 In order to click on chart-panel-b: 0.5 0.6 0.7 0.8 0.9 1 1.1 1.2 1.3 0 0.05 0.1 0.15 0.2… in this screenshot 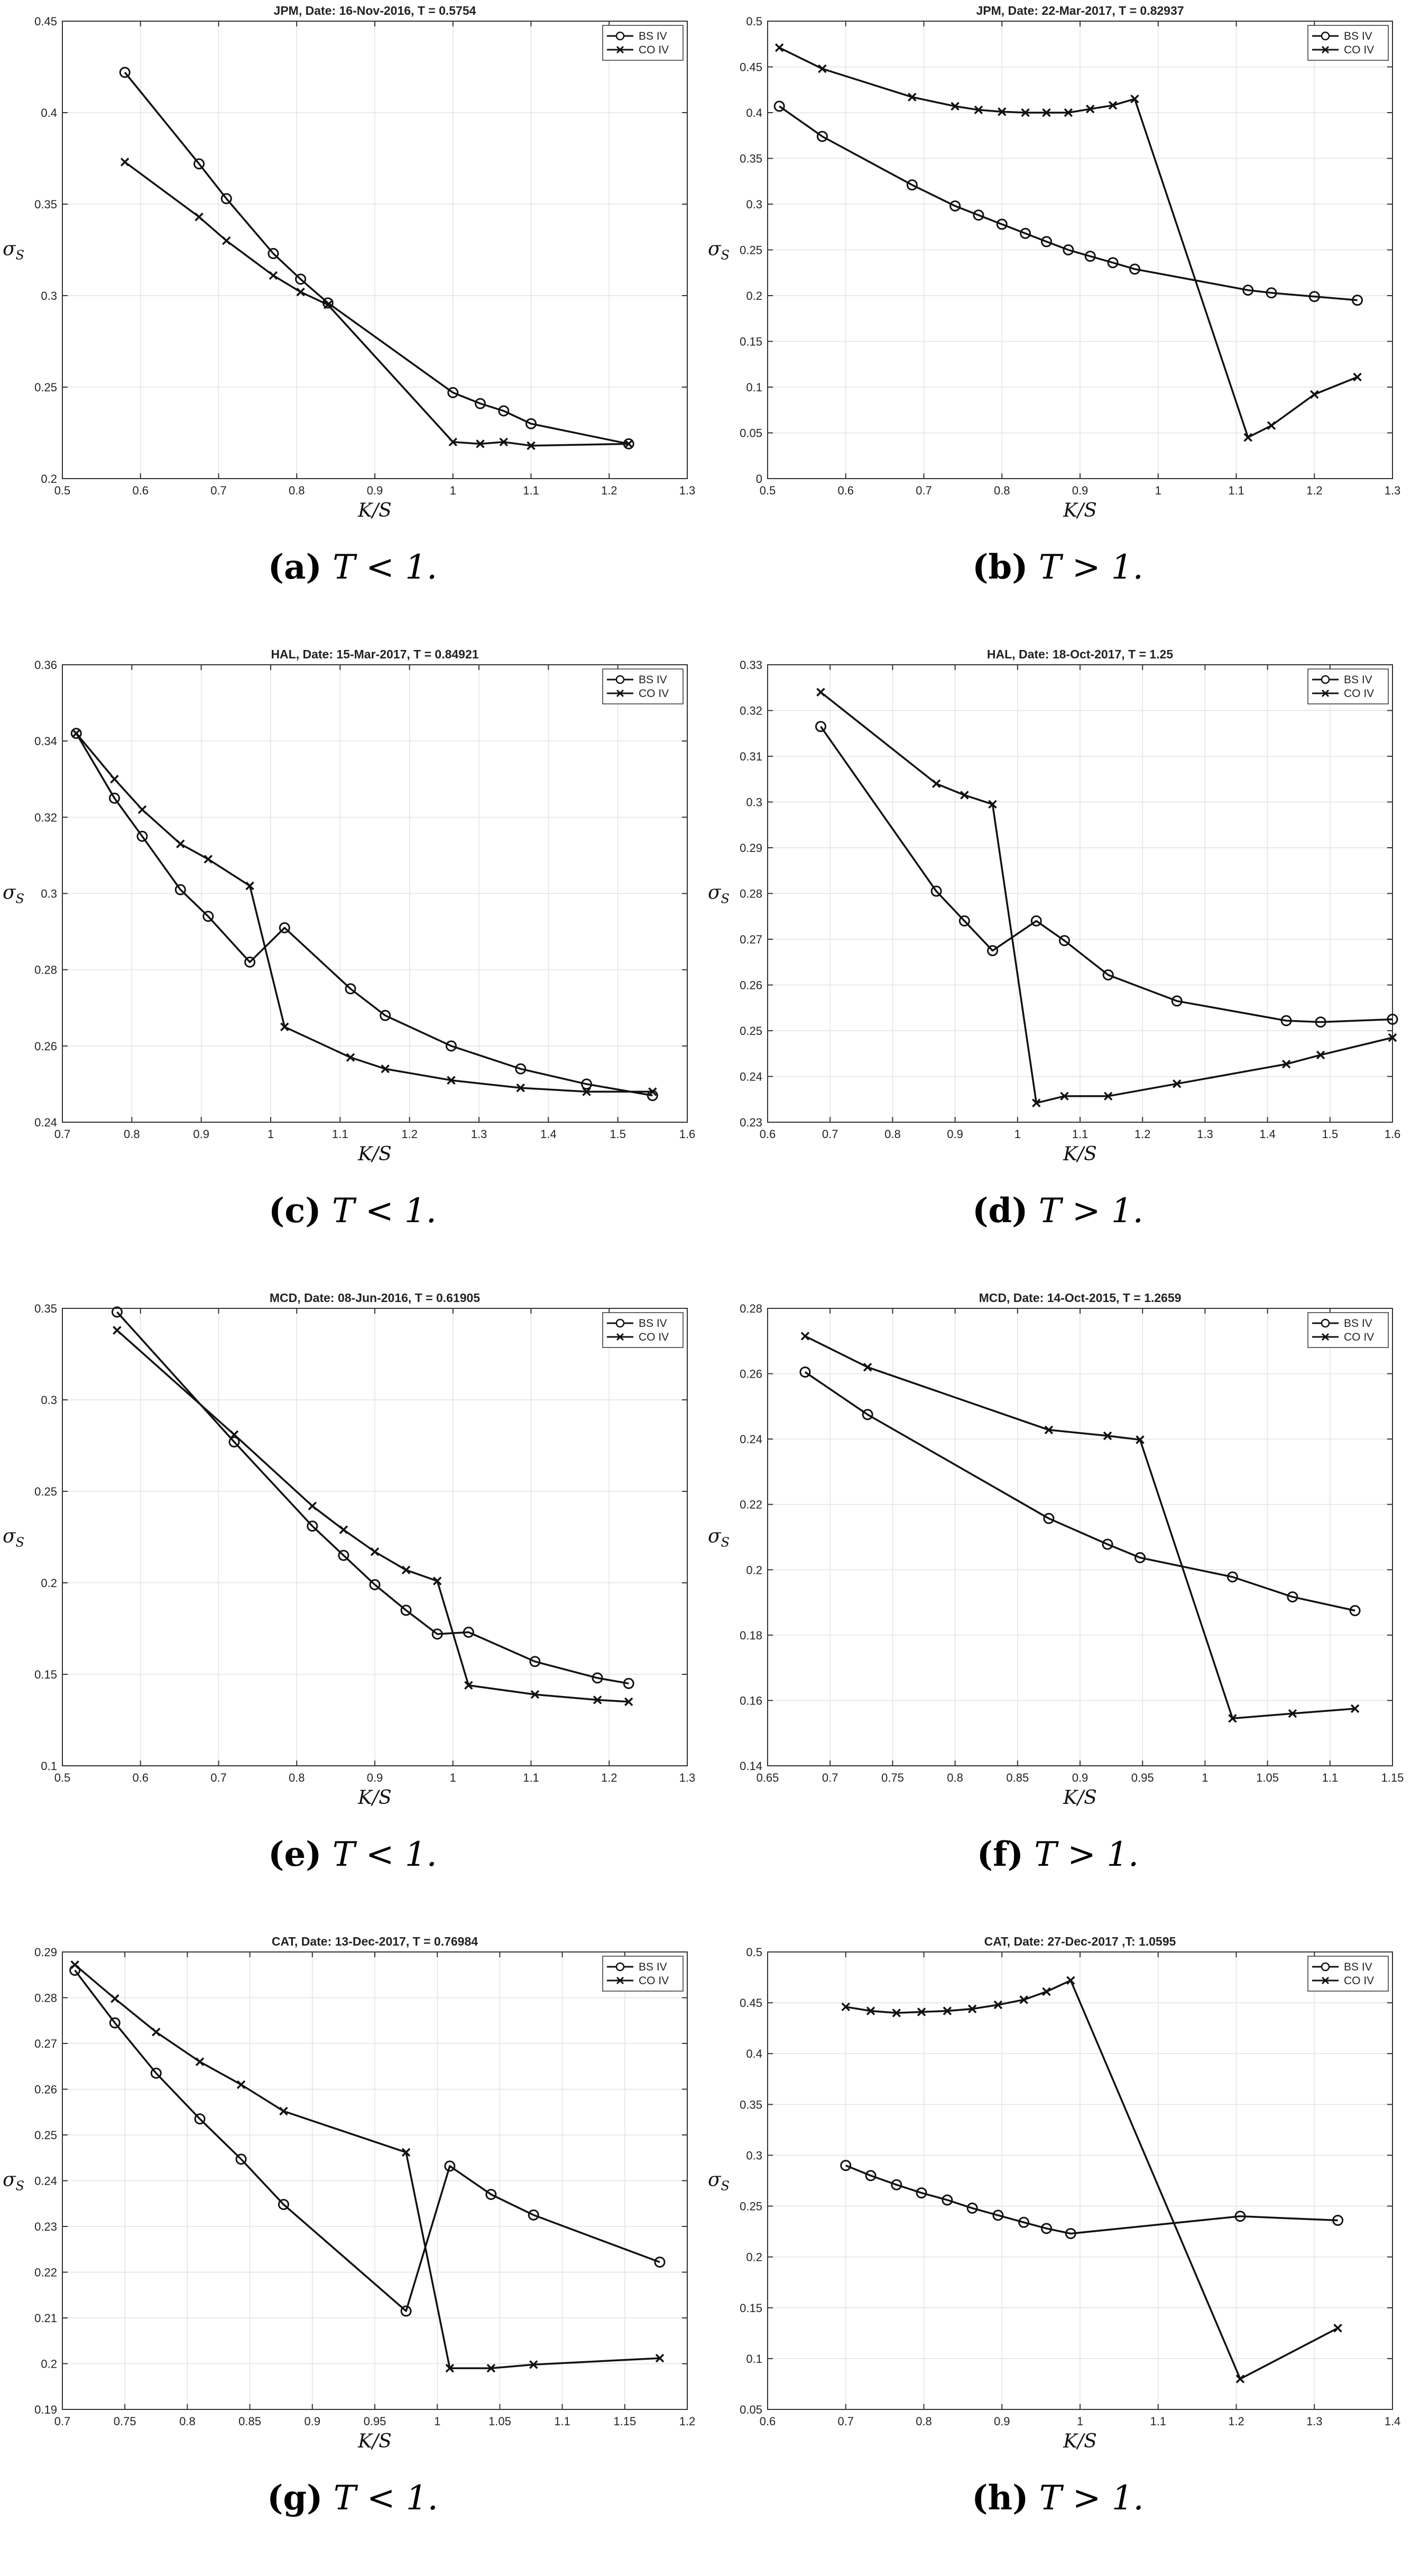, I will do `click(1057, 322)`.